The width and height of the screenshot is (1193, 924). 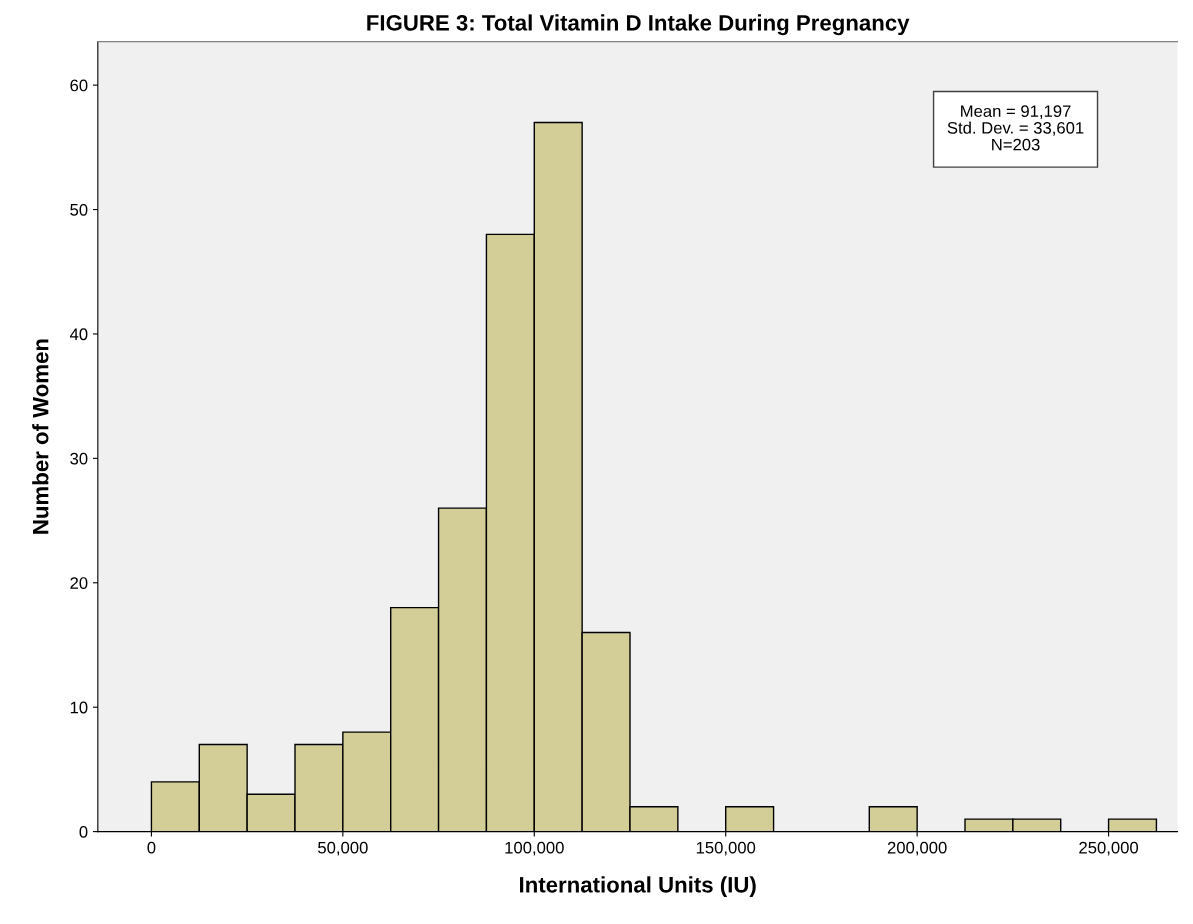 What do you see at coordinates (1015, 128) in the screenshot?
I see `annotation: Mean = 91,197 Std. Dev. = 33,601 N=203` at bounding box center [1015, 128].